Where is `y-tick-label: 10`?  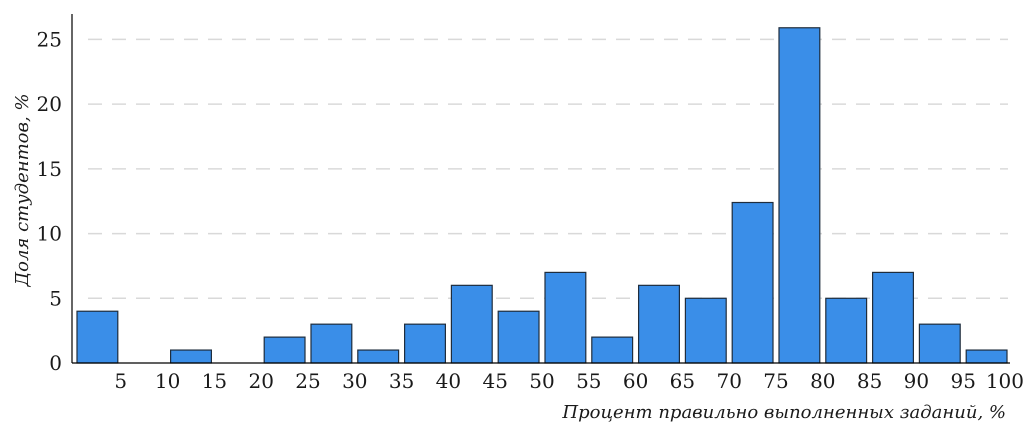
y-tick-label: 10 is located at coordinates (49, 234).